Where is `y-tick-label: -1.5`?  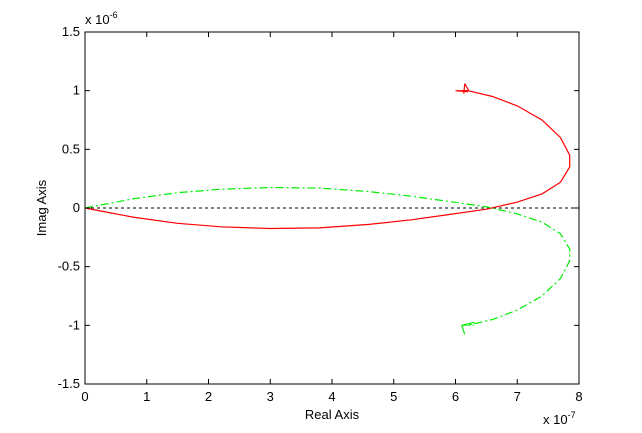
y-tick-label: -1.5 is located at coordinates (69, 383).